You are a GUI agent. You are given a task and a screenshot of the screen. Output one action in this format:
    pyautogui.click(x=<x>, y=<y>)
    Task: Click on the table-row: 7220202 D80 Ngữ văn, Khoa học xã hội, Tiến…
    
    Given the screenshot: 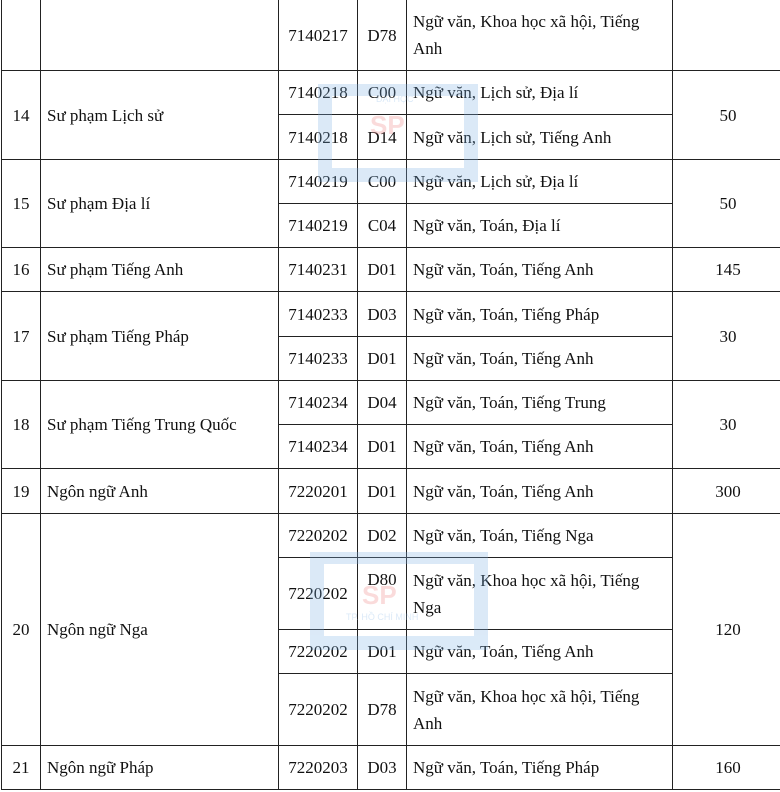 What is the action you would take?
    pyautogui.click(x=391, y=593)
    